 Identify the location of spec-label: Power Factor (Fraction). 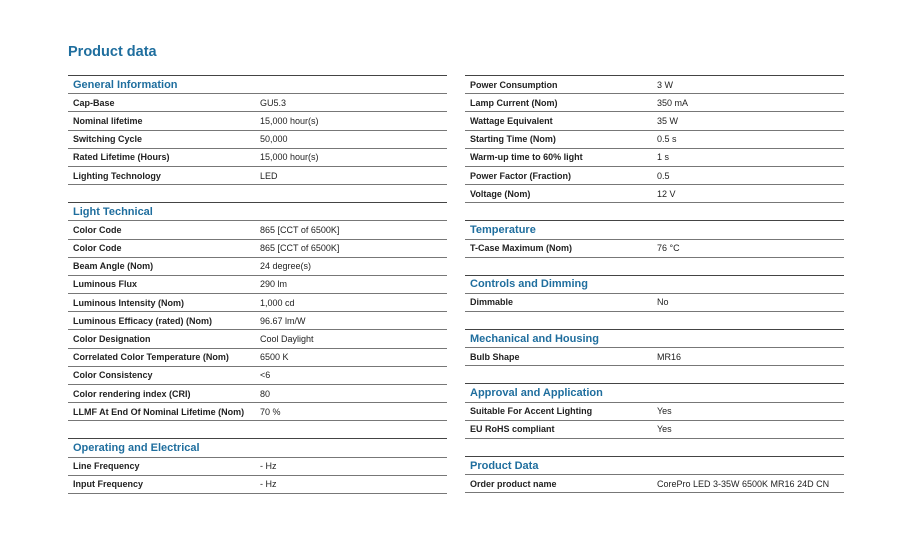
(521, 175).